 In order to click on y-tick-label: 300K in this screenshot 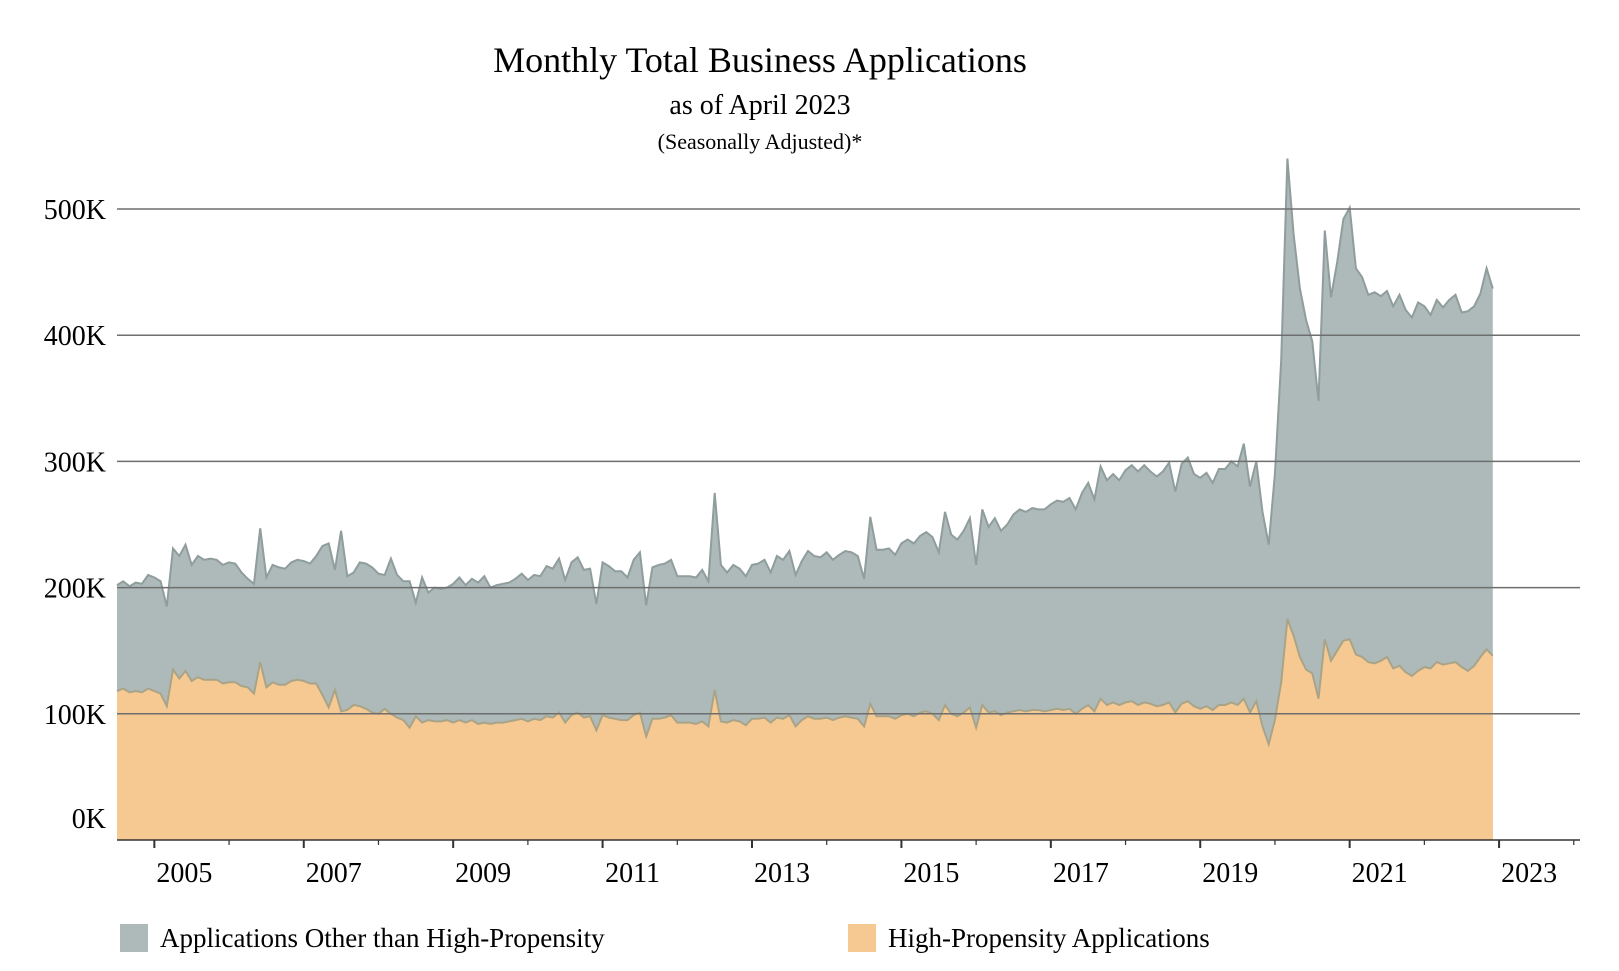, I will do `click(75, 462)`.